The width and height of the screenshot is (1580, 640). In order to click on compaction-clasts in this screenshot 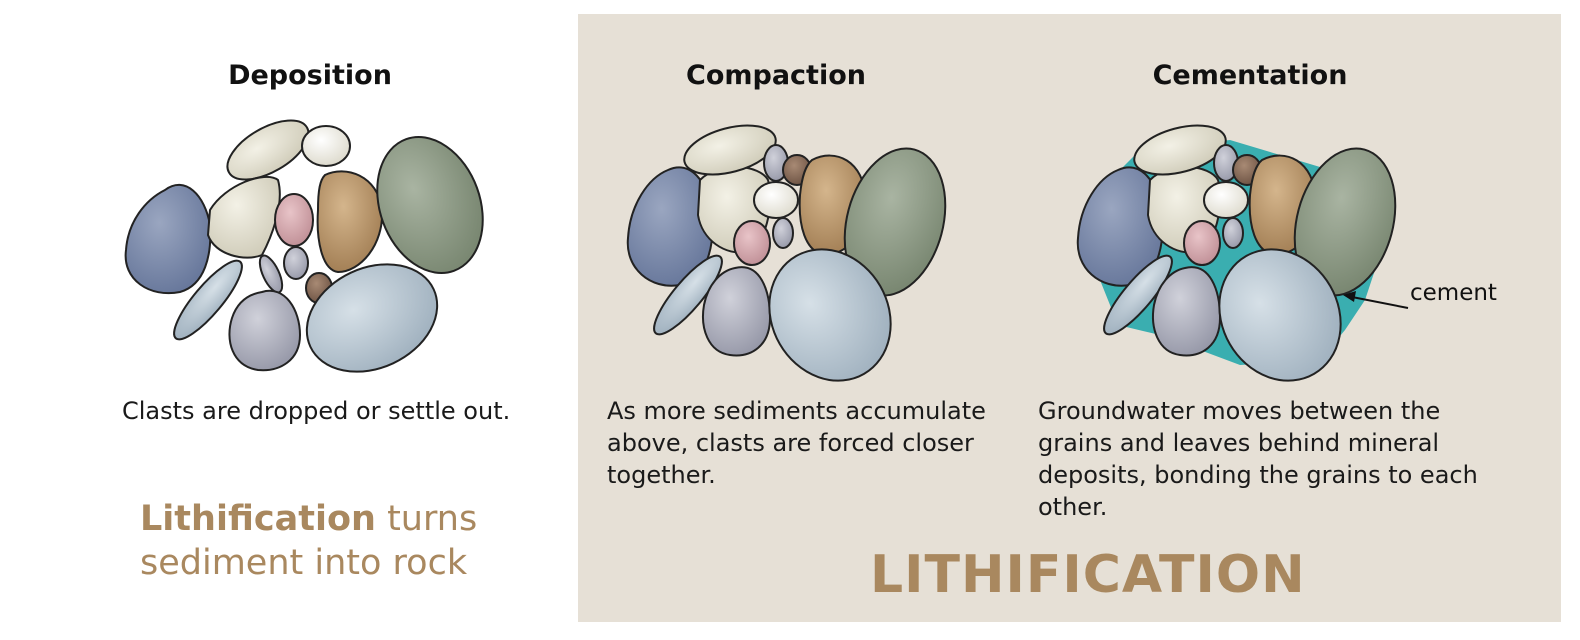, I will do `click(786, 253)`.